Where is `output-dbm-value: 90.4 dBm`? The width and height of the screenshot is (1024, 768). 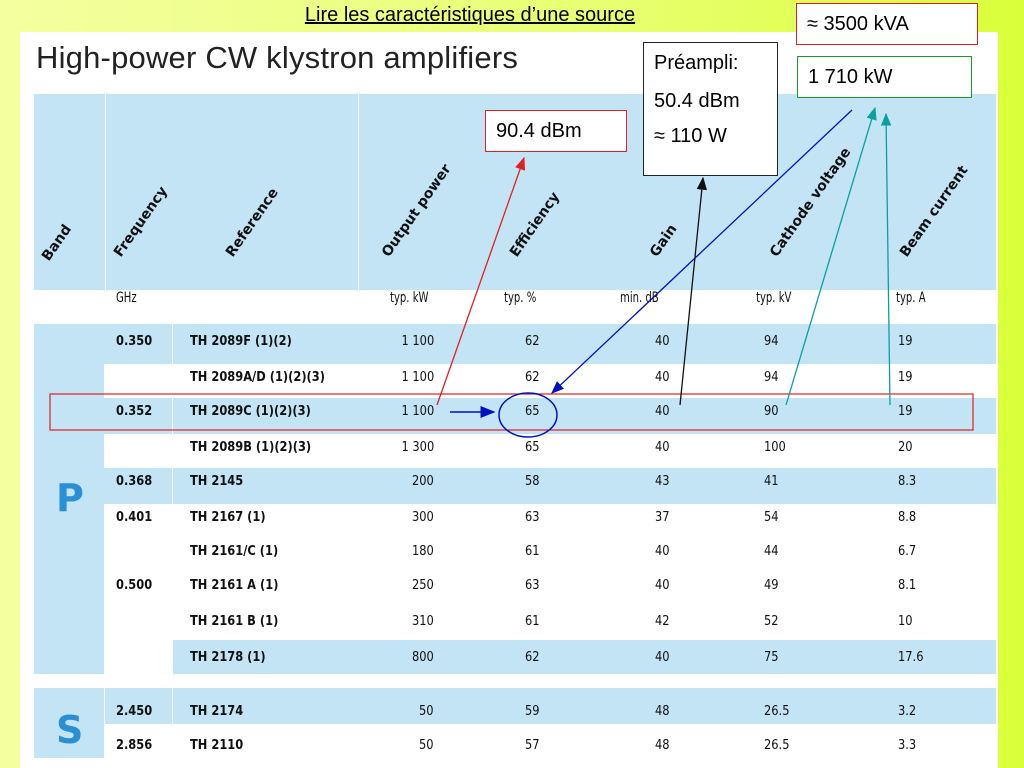 output-dbm-value: 90.4 dBm is located at coordinates (539, 131).